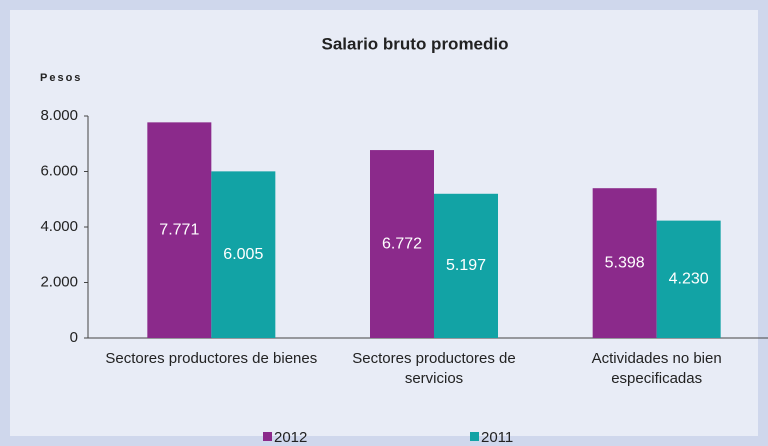 Image resolution: width=768 pixels, height=446 pixels. What do you see at coordinates (434, 368) in the screenshot?
I see `x-tick-label: Sectores productores de servicios` at bounding box center [434, 368].